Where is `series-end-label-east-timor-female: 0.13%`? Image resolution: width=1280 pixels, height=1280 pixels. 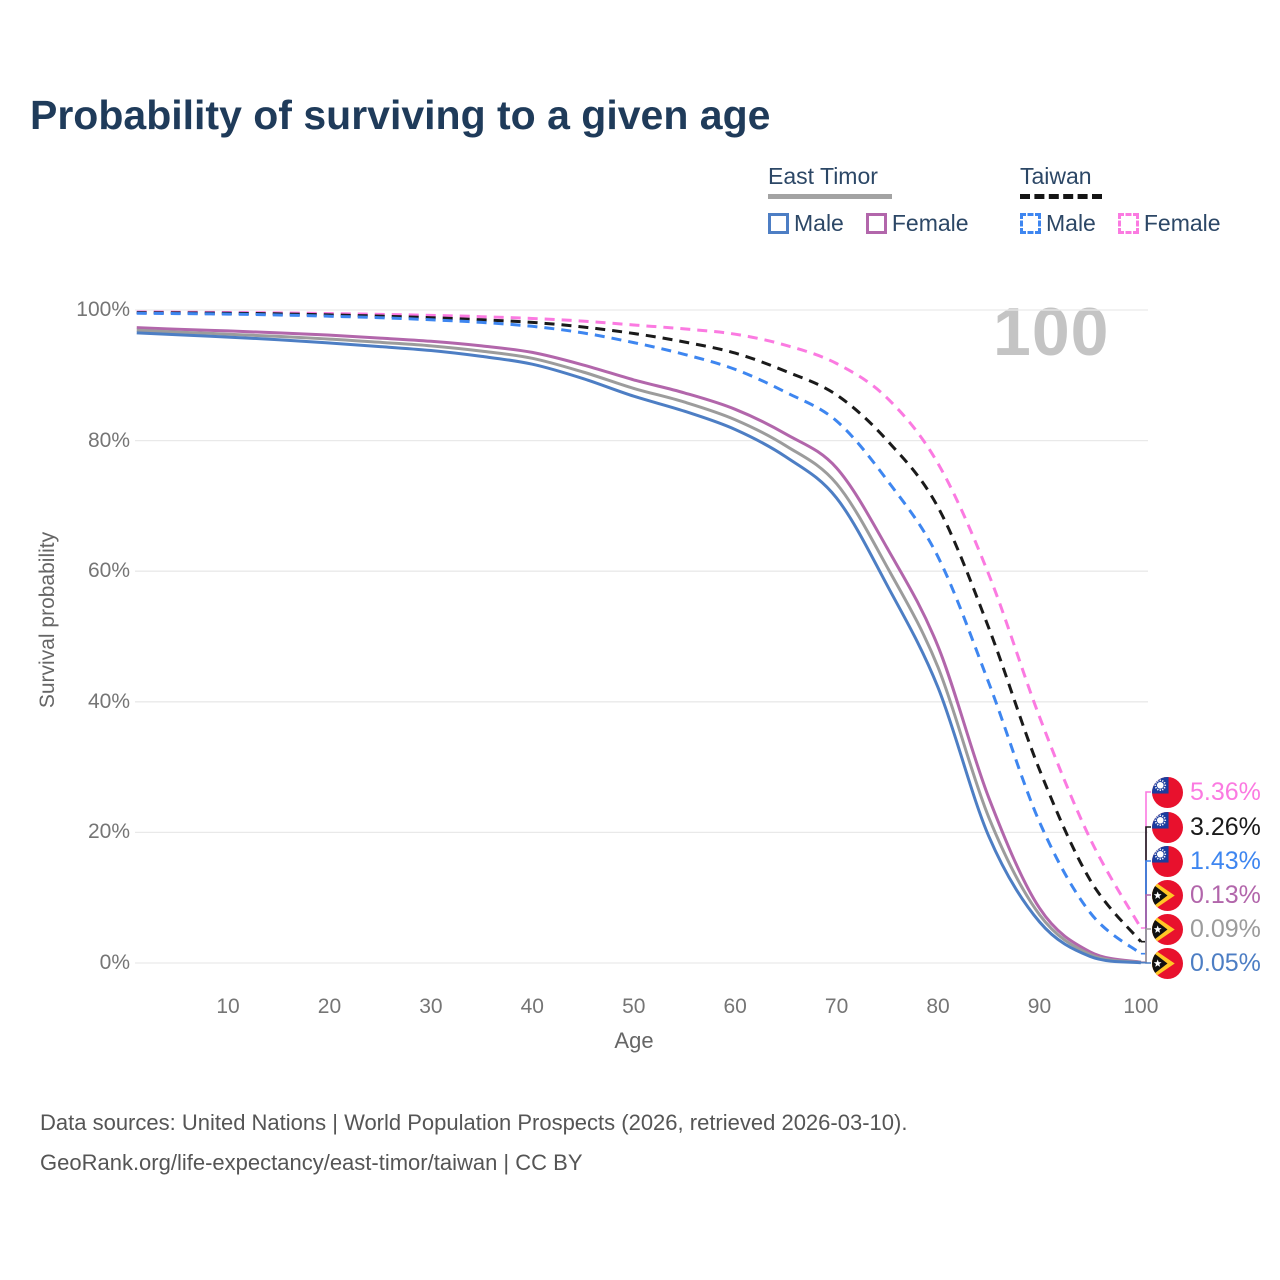
series-end-label-east-timor-female: 0.13% is located at coordinates (1206, 895).